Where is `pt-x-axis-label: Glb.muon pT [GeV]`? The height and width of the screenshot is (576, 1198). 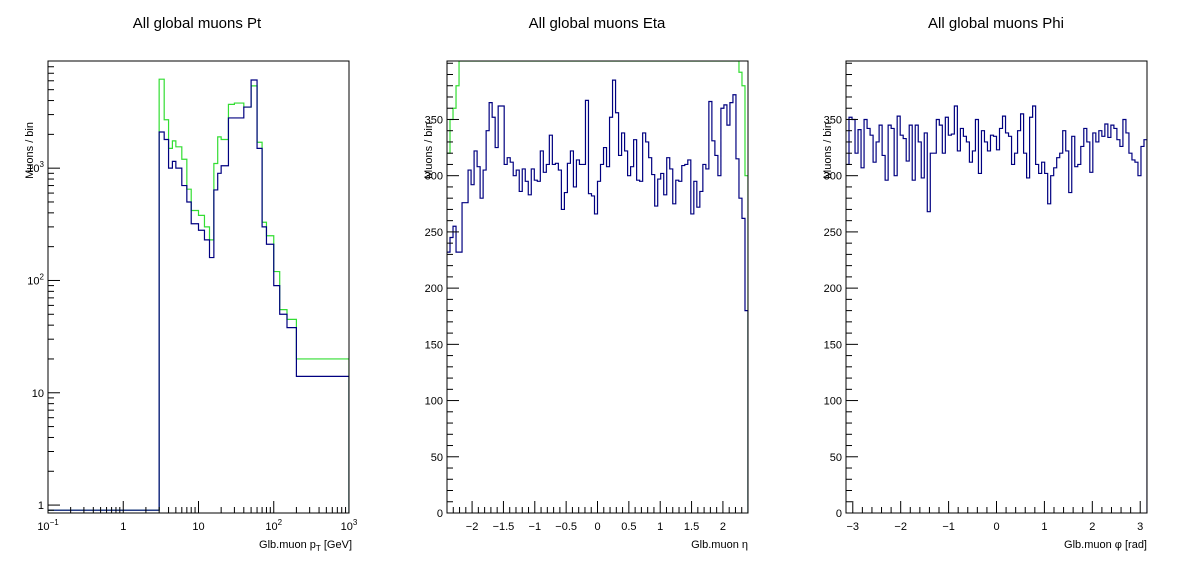 pt-x-axis-label: Glb.muon pT [GeV] is located at coordinates (305, 546).